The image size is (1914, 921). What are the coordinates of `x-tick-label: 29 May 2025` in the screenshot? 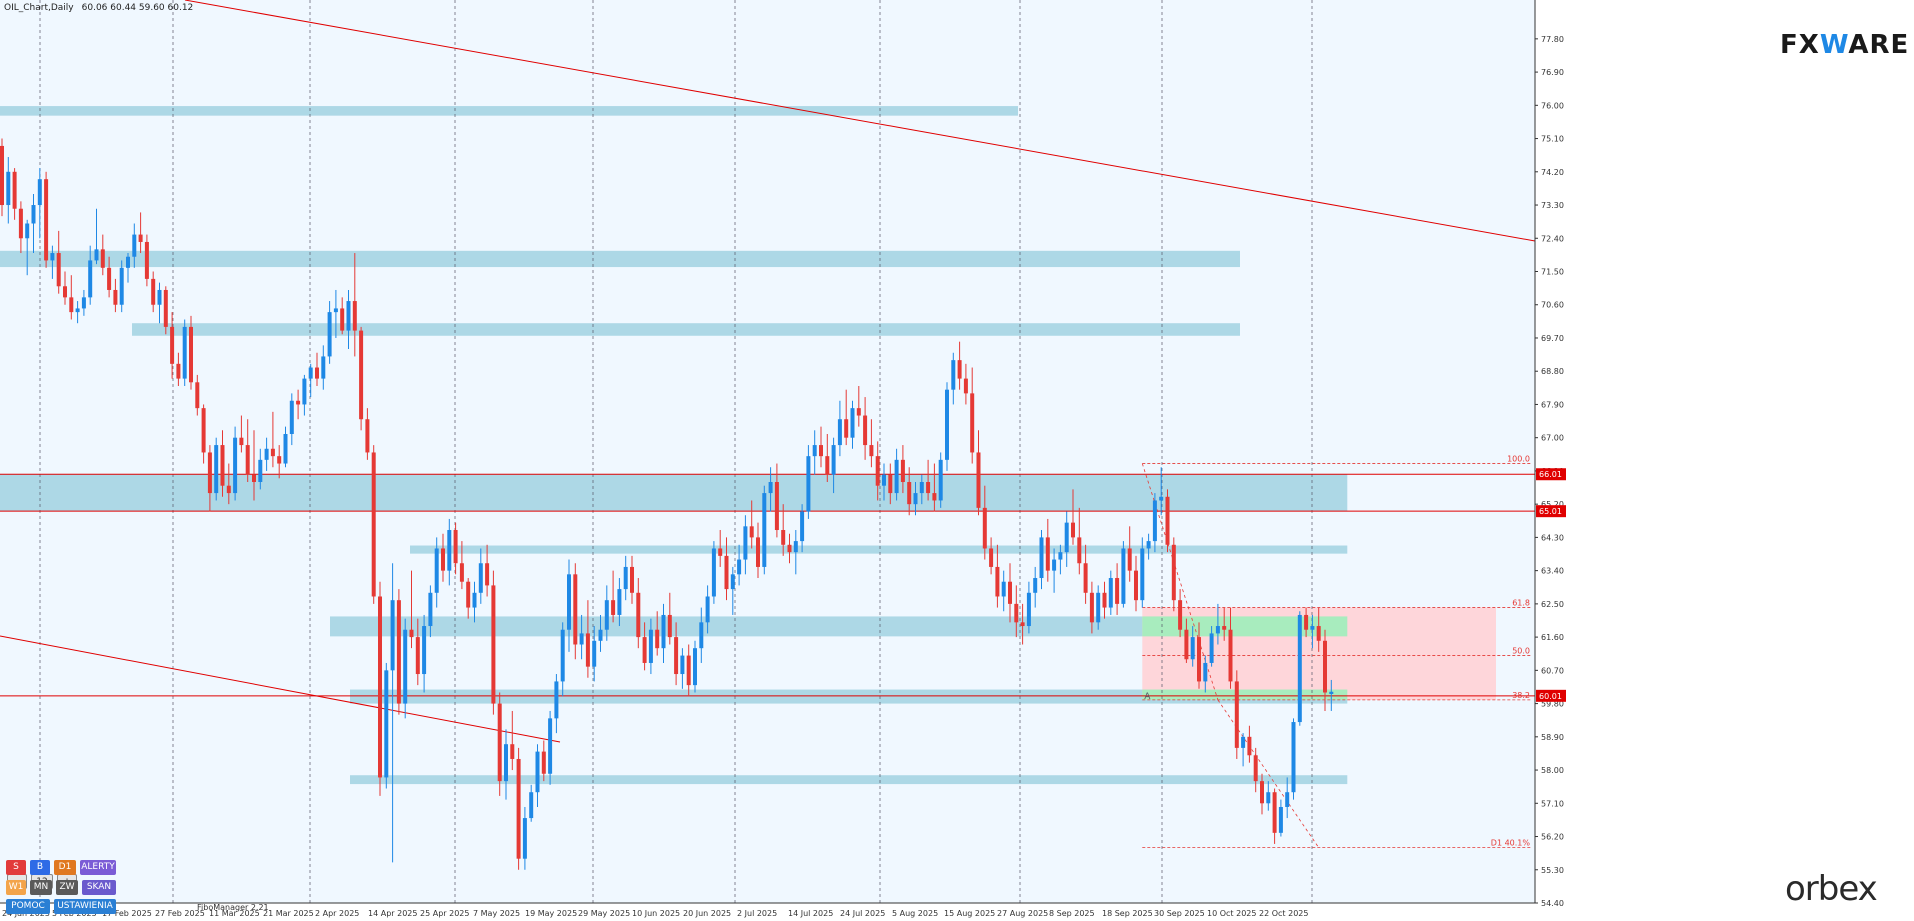 It's located at (604, 913).